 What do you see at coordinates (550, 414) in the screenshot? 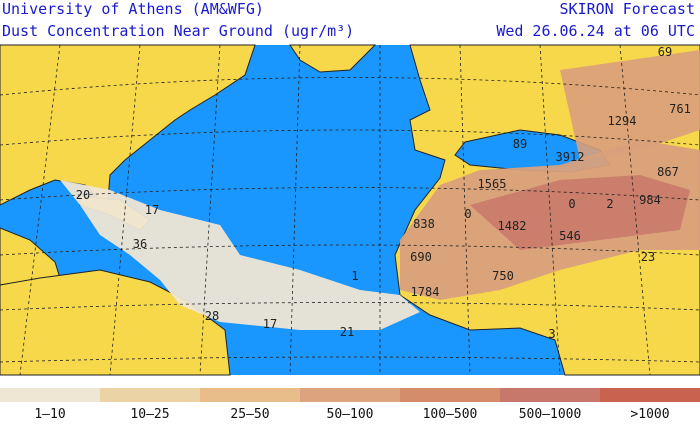
I see `legend-label: 500–1000` at bounding box center [550, 414].